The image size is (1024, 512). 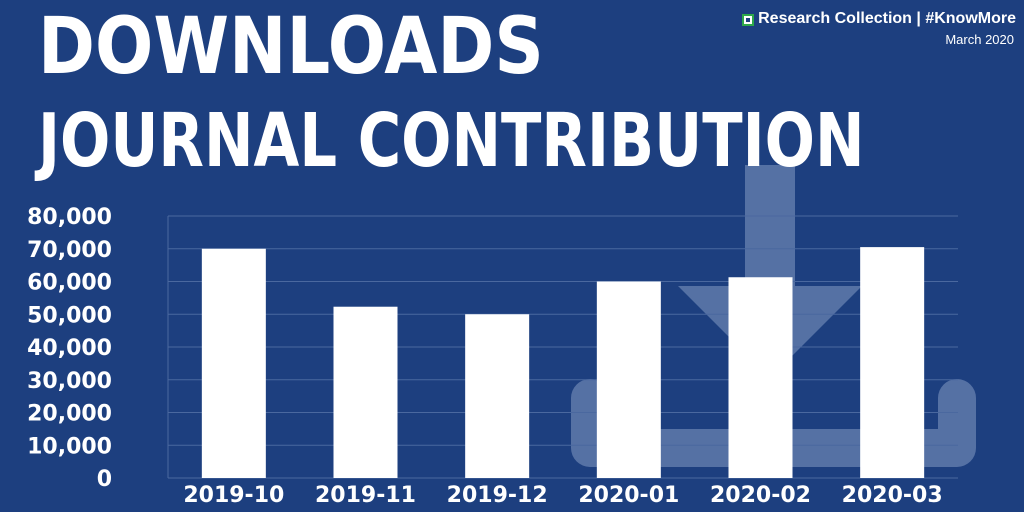 What do you see at coordinates (760, 495) in the screenshot?
I see `x-tick-label: 2020-02` at bounding box center [760, 495].